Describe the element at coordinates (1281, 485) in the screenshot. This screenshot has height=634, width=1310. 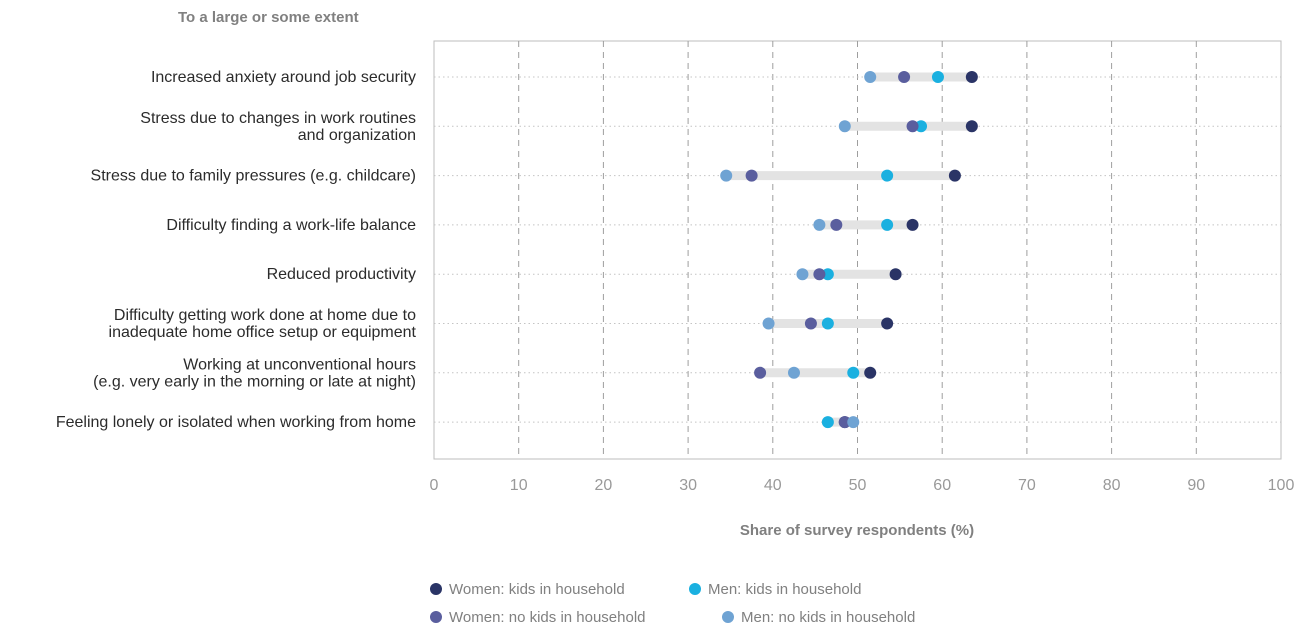
I see `x-tick-label-100: 100` at that location.